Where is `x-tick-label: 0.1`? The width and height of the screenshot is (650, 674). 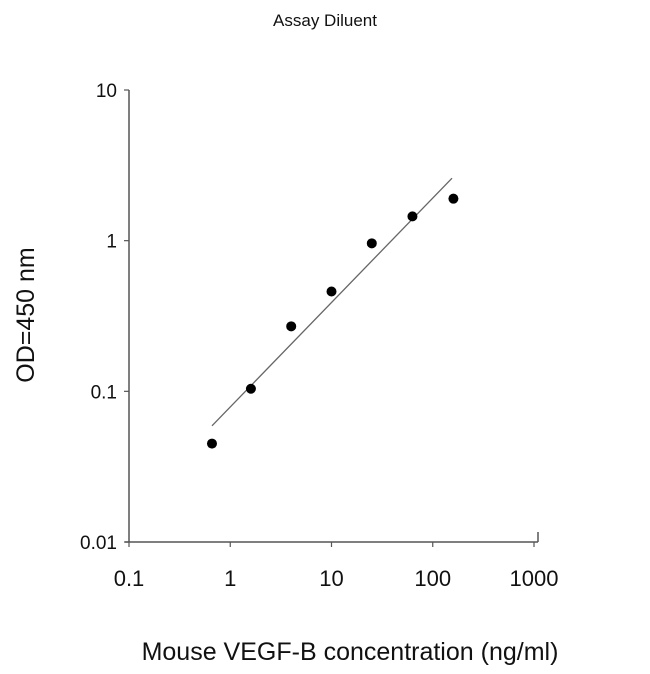
x-tick-label: 0.1 is located at coordinates (129, 578).